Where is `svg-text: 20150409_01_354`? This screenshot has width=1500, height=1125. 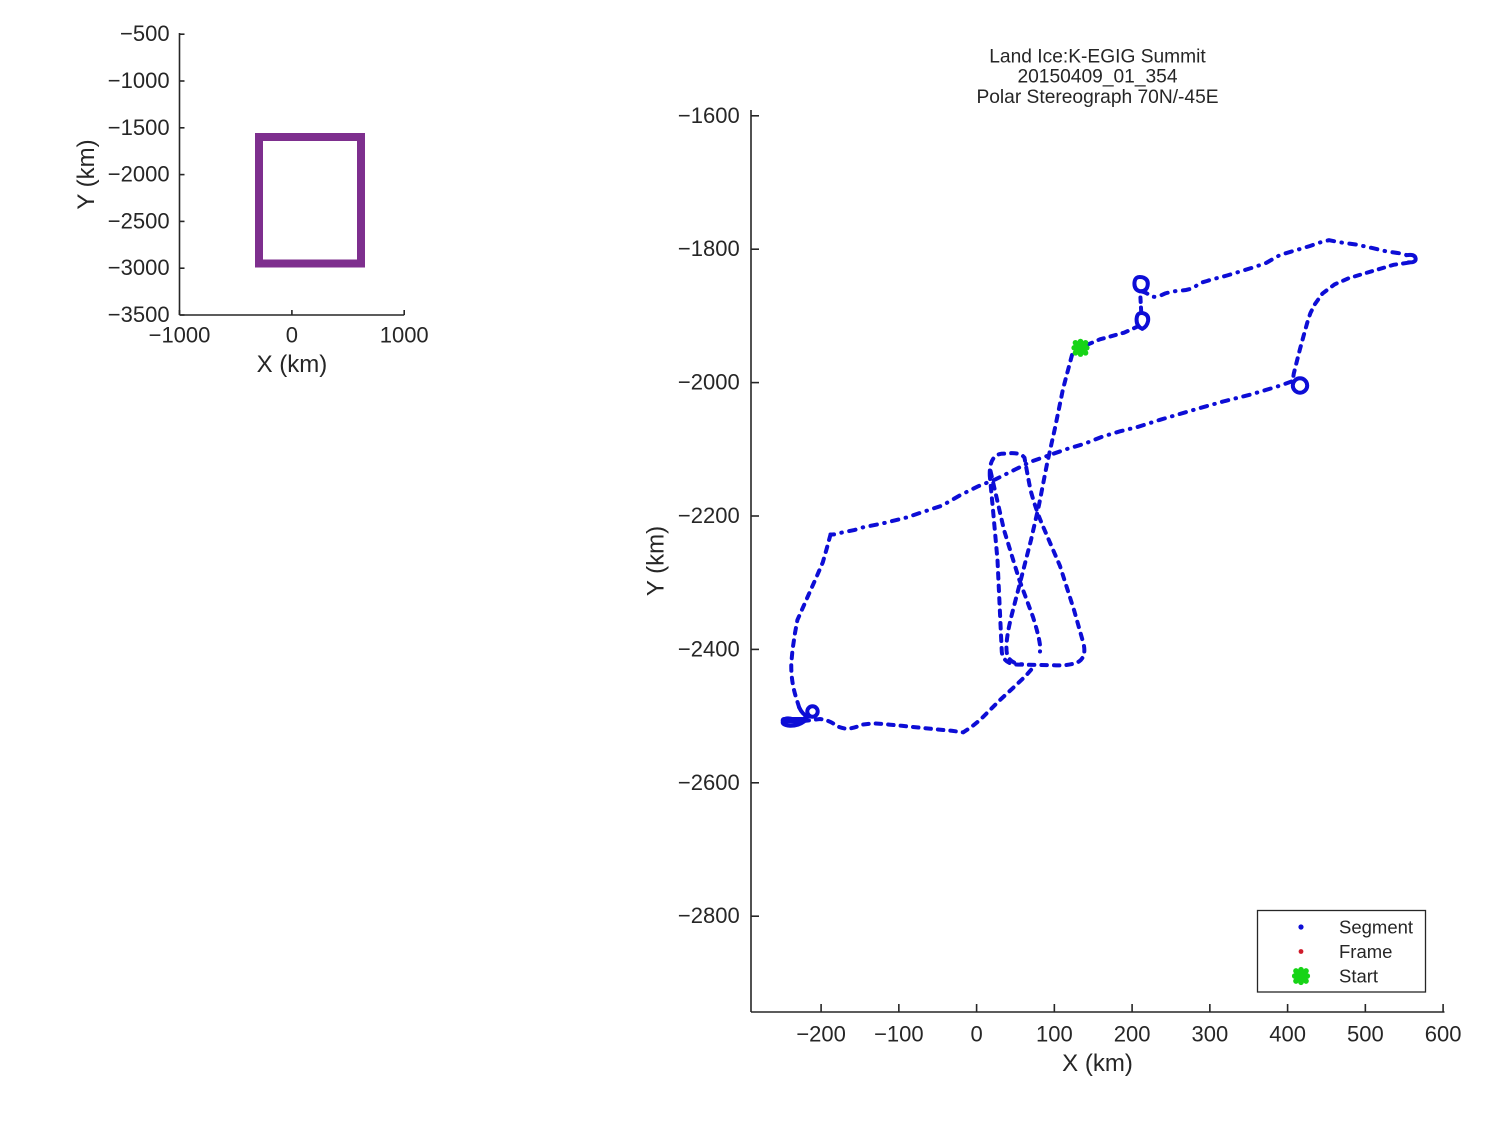 svg-text: 20150409_01_354 is located at coordinates (1097, 77).